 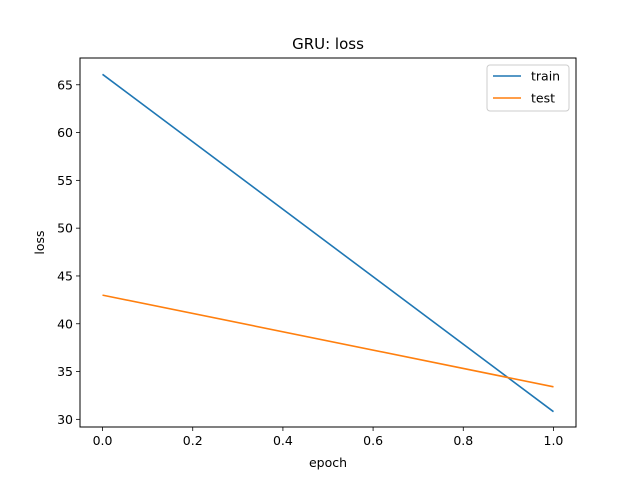 I want to click on x-axis-label: epoch, so click(x=328, y=462).